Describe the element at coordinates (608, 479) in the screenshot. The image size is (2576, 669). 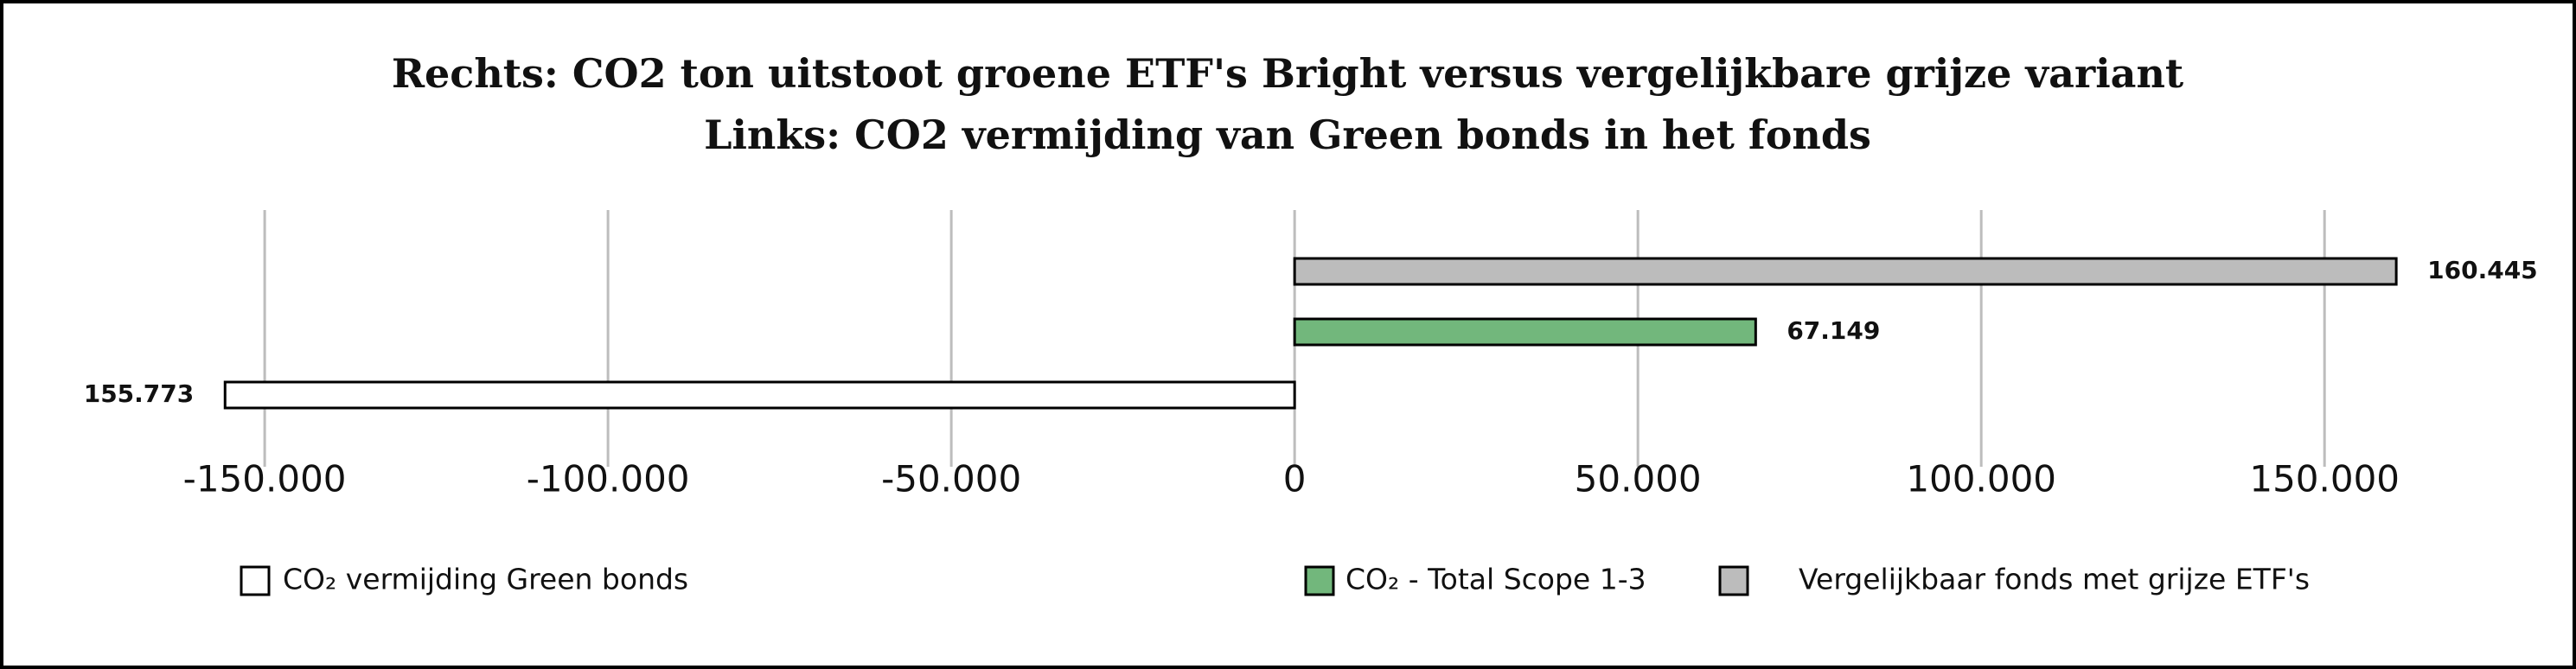
I see `x-tick-label: -100.000` at that location.